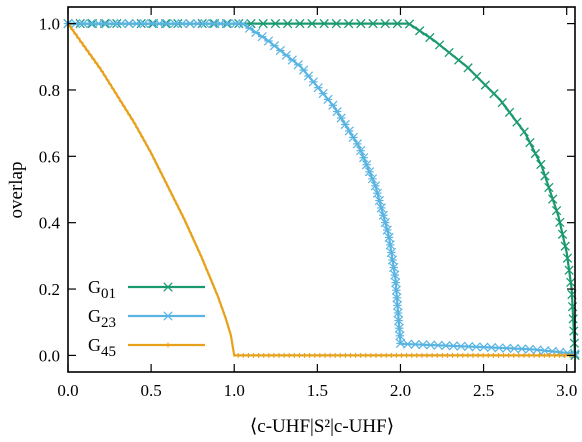 The width and height of the screenshot is (582, 442). What do you see at coordinates (361, 23) in the screenshot?
I see `marker-G01-24-b` at bounding box center [361, 23].